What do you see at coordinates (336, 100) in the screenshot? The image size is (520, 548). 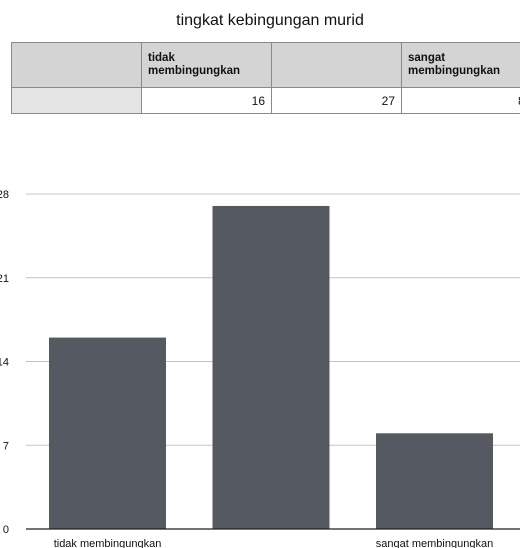 I see `table-cell-middle: 27` at bounding box center [336, 100].